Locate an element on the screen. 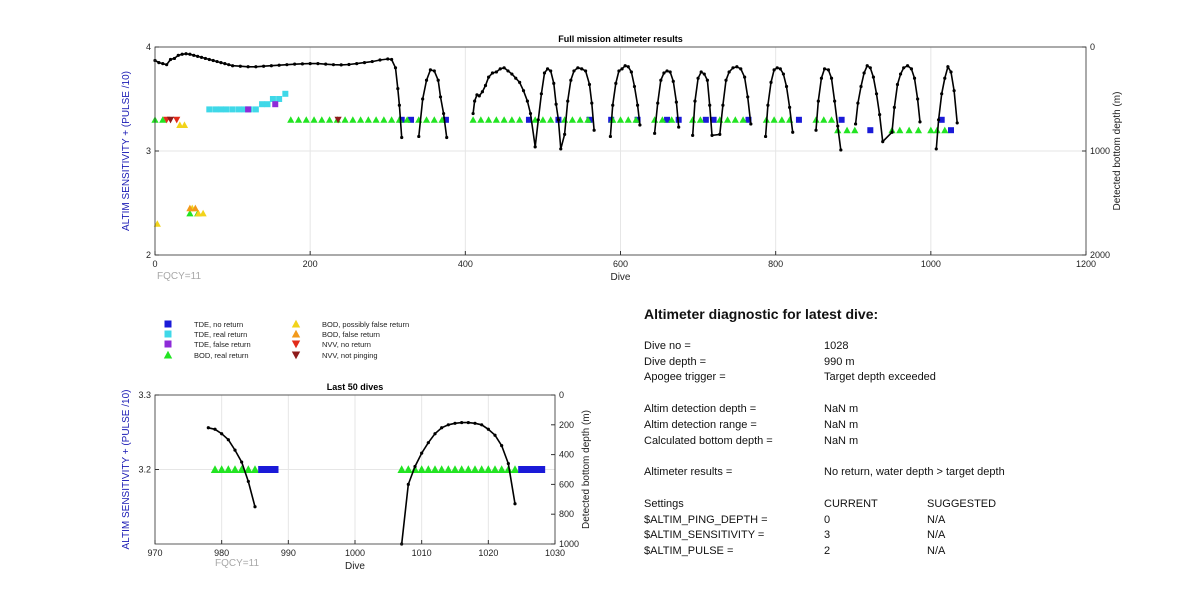  last50-chart-ytick-label: 3.3 is located at coordinates (144, 395).